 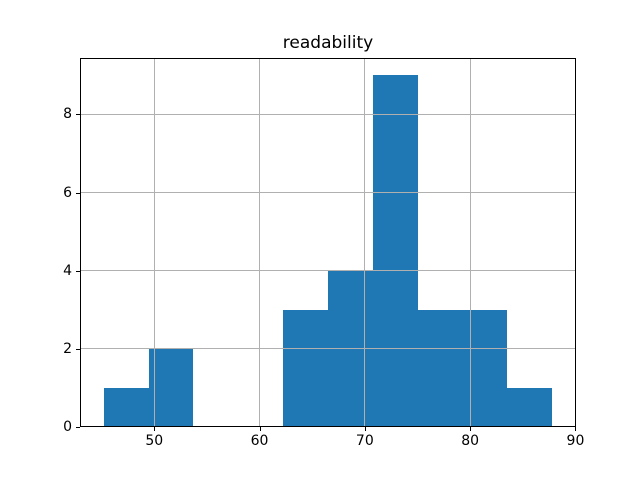 I want to click on x-tick-label: 60, so click(x=259, y=441).